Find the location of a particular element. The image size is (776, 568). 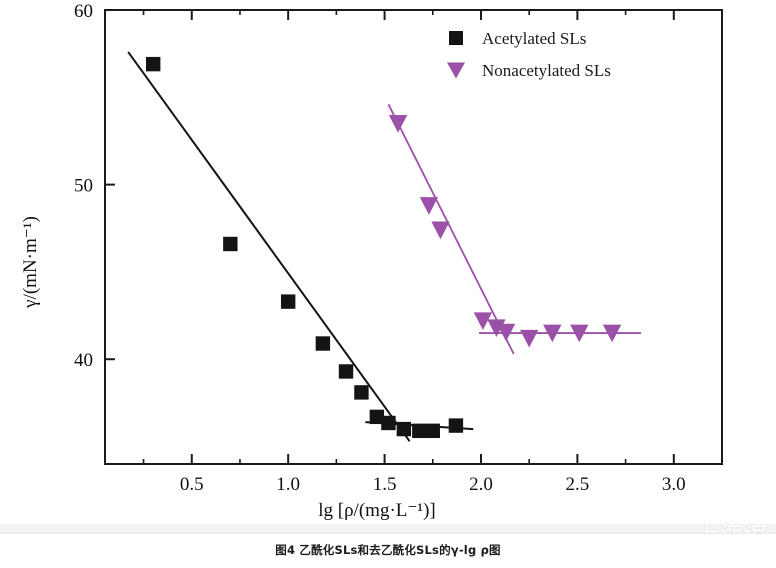

y-tick-label: 40 is located at coordinates (83, 360).